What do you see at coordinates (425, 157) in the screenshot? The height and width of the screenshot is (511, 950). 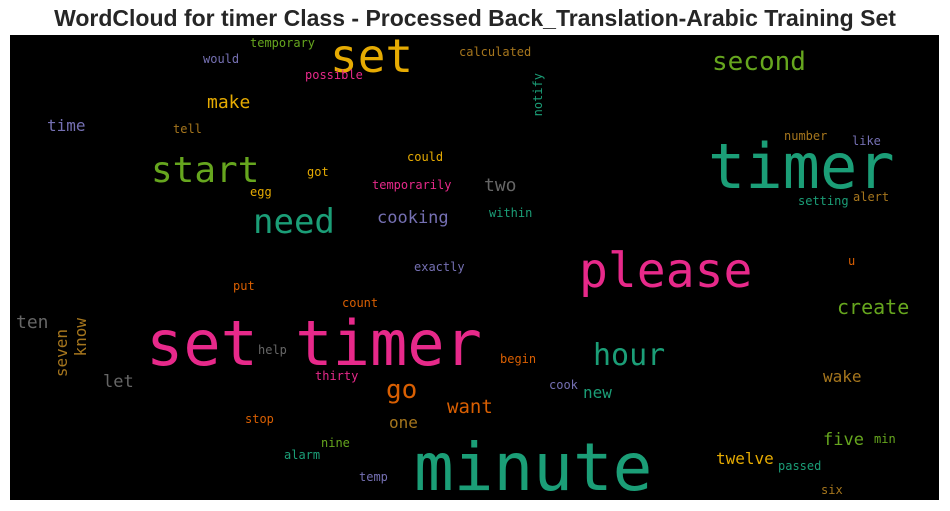 I see `word-could: could` at bounding box center [425, 157].